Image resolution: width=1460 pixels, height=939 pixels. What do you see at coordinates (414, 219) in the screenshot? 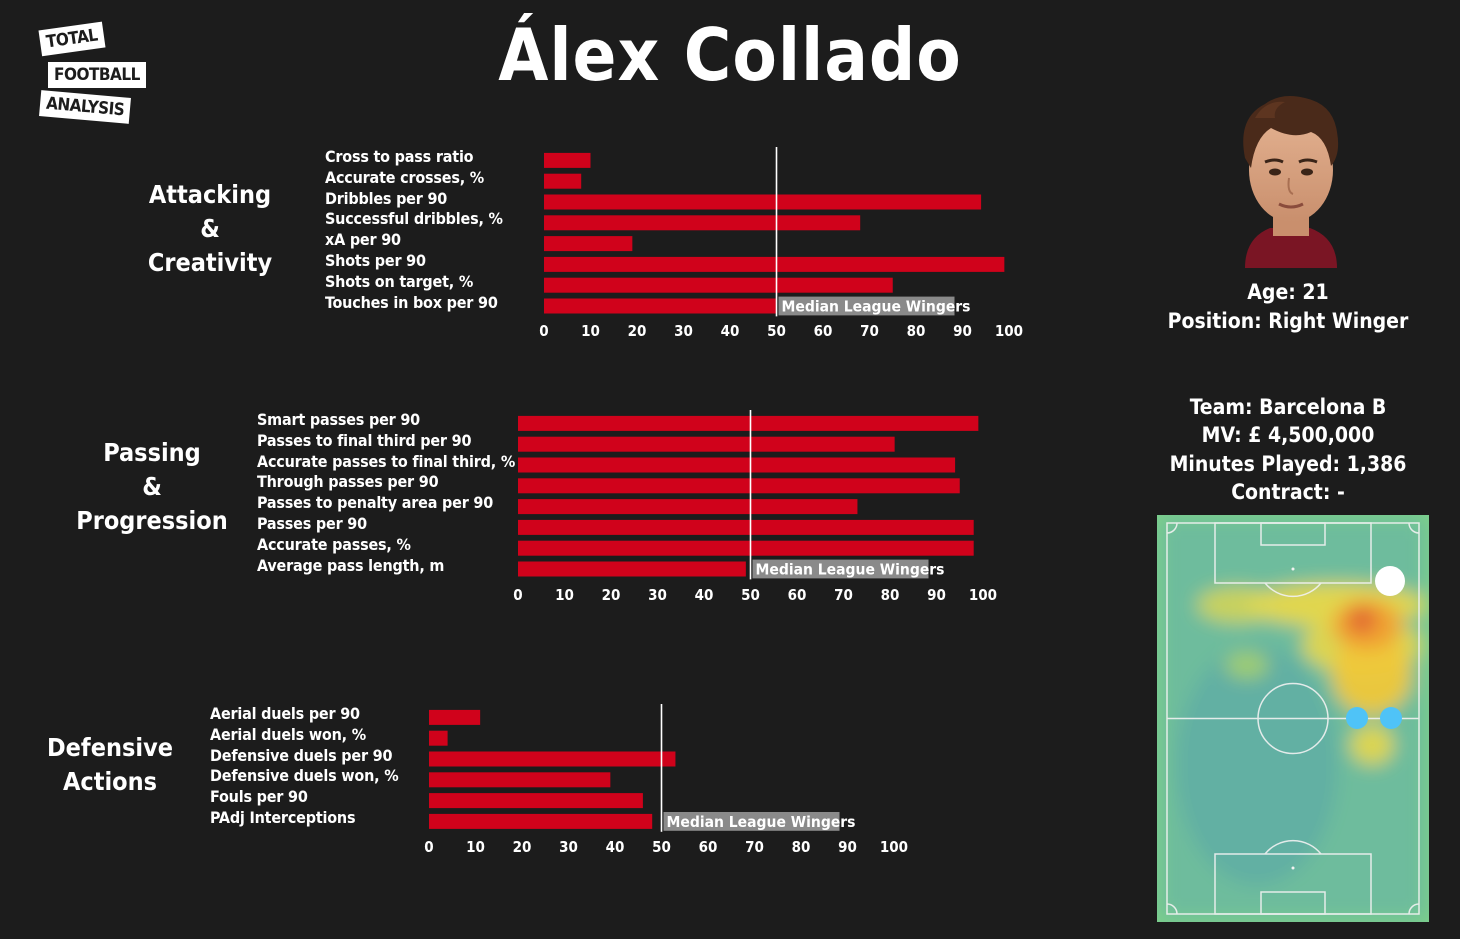
I see `metric-label: Successful dribbles, %` at bounding box center [414, 219].